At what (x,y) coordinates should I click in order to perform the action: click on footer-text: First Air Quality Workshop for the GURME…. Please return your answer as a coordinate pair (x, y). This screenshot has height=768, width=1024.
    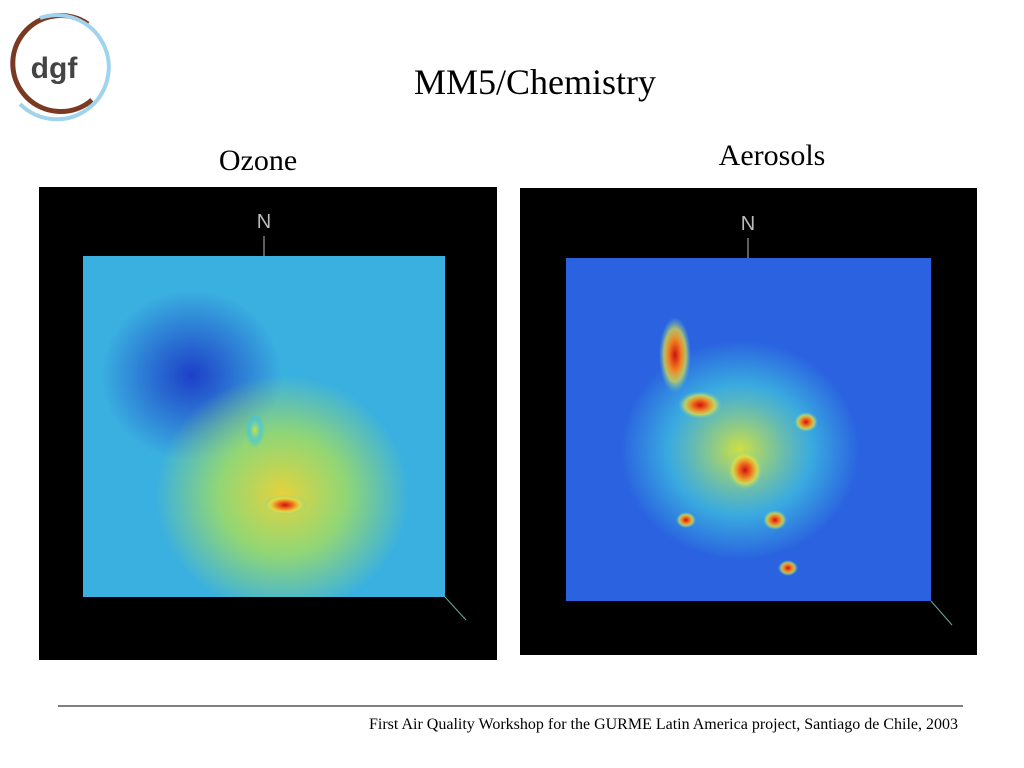
    Looking at the image, I should click on (663, 724).